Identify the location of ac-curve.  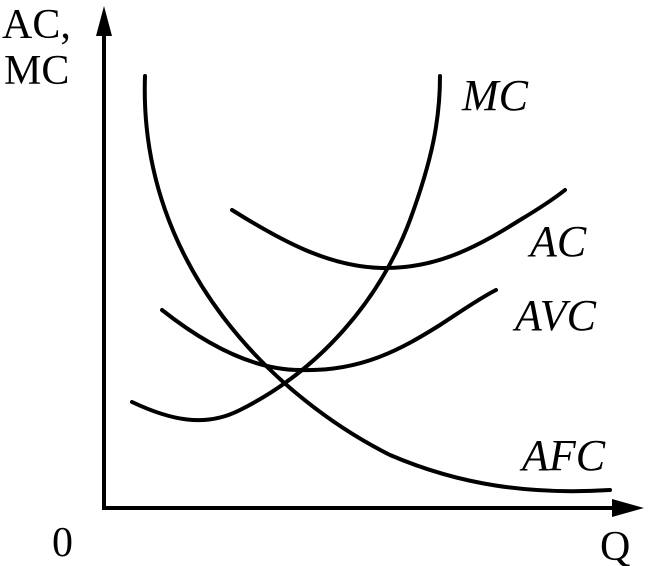
(398, 229).